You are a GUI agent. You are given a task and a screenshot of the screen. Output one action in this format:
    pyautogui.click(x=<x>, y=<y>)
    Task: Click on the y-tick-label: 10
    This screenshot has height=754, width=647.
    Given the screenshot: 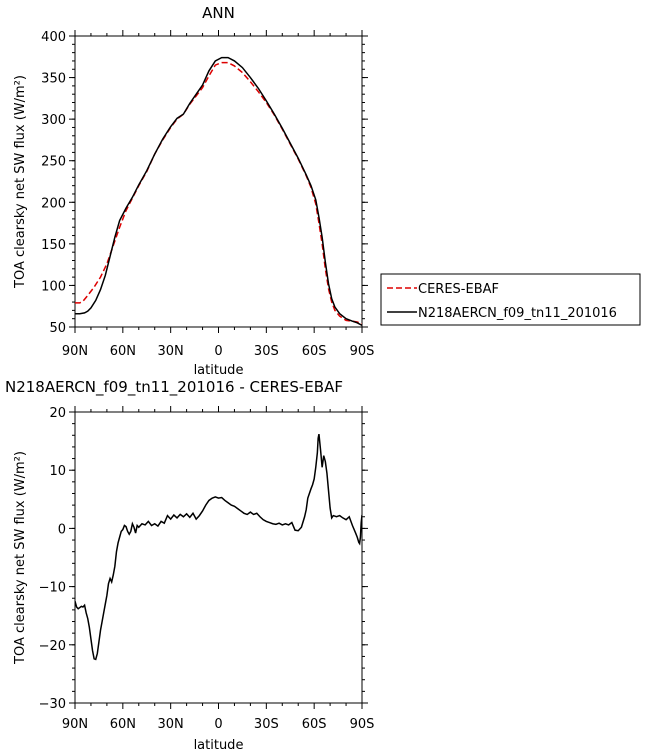 What is the action you would take?
    pyautogui.click(x=57, y=471)
    